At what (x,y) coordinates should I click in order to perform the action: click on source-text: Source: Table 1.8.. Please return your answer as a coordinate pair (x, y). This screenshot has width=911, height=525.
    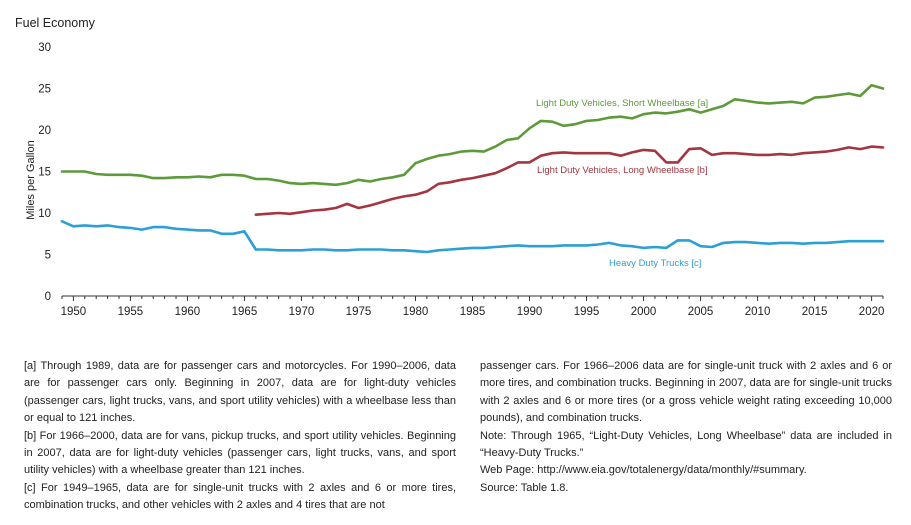
    Looking at the image, I should click on (524, 487).